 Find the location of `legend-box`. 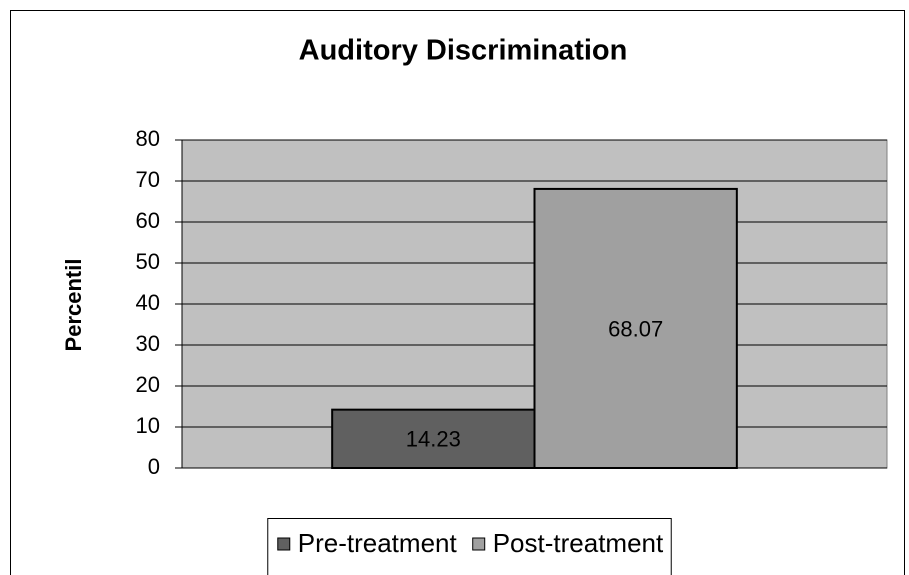

legend-box is located at coordinates (469, 546).